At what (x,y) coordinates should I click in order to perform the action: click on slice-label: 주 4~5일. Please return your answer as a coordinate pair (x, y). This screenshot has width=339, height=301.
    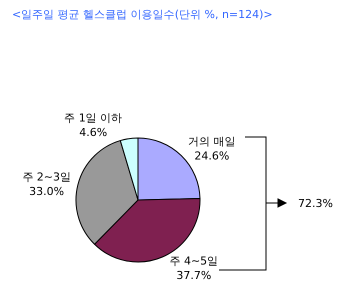
    Looking at the image, I should click on (193, 261).